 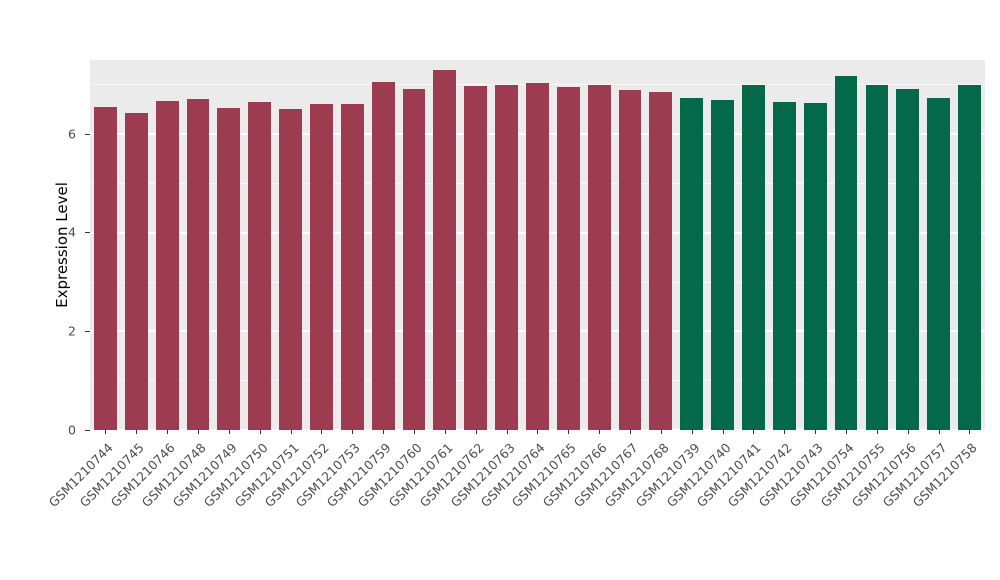 I want to click on bar-GSM1210742, so click(x=784, y=265).